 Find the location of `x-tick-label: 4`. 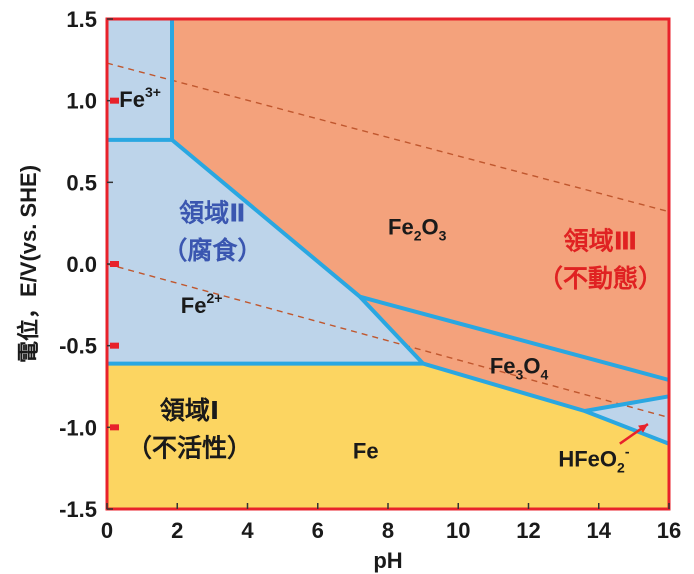

x-tick-label: 4 is located at coordinates (247, 530).